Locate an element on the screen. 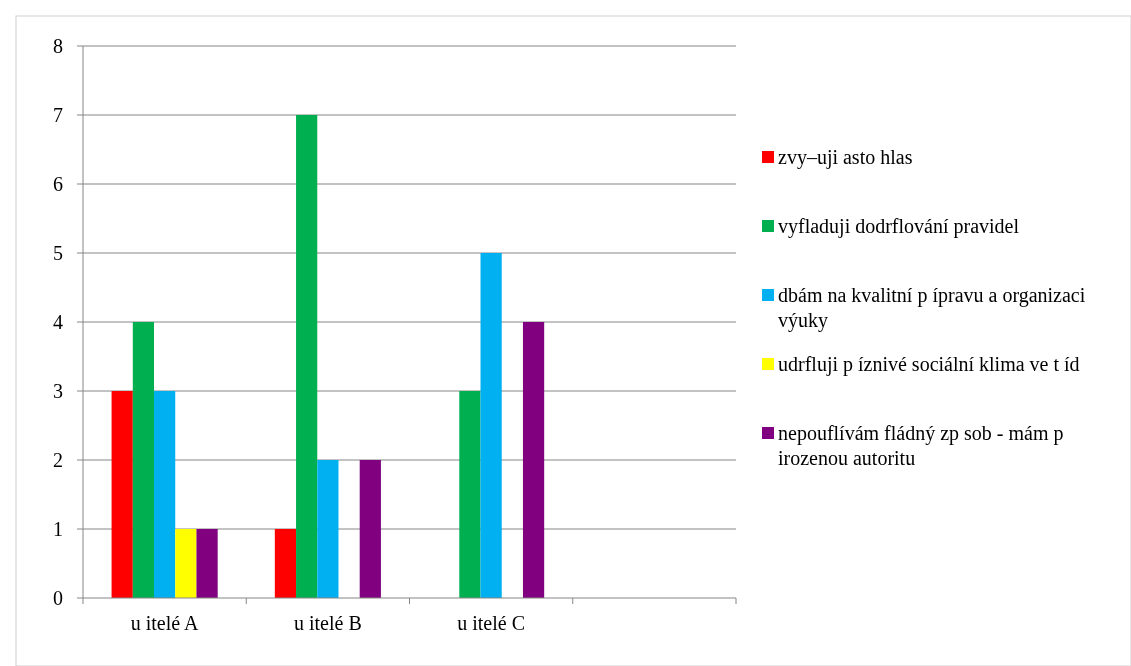 The height and width of the screenshot is (666, 1131). y-tick-label: 3 is located at coordinates (58, 391).